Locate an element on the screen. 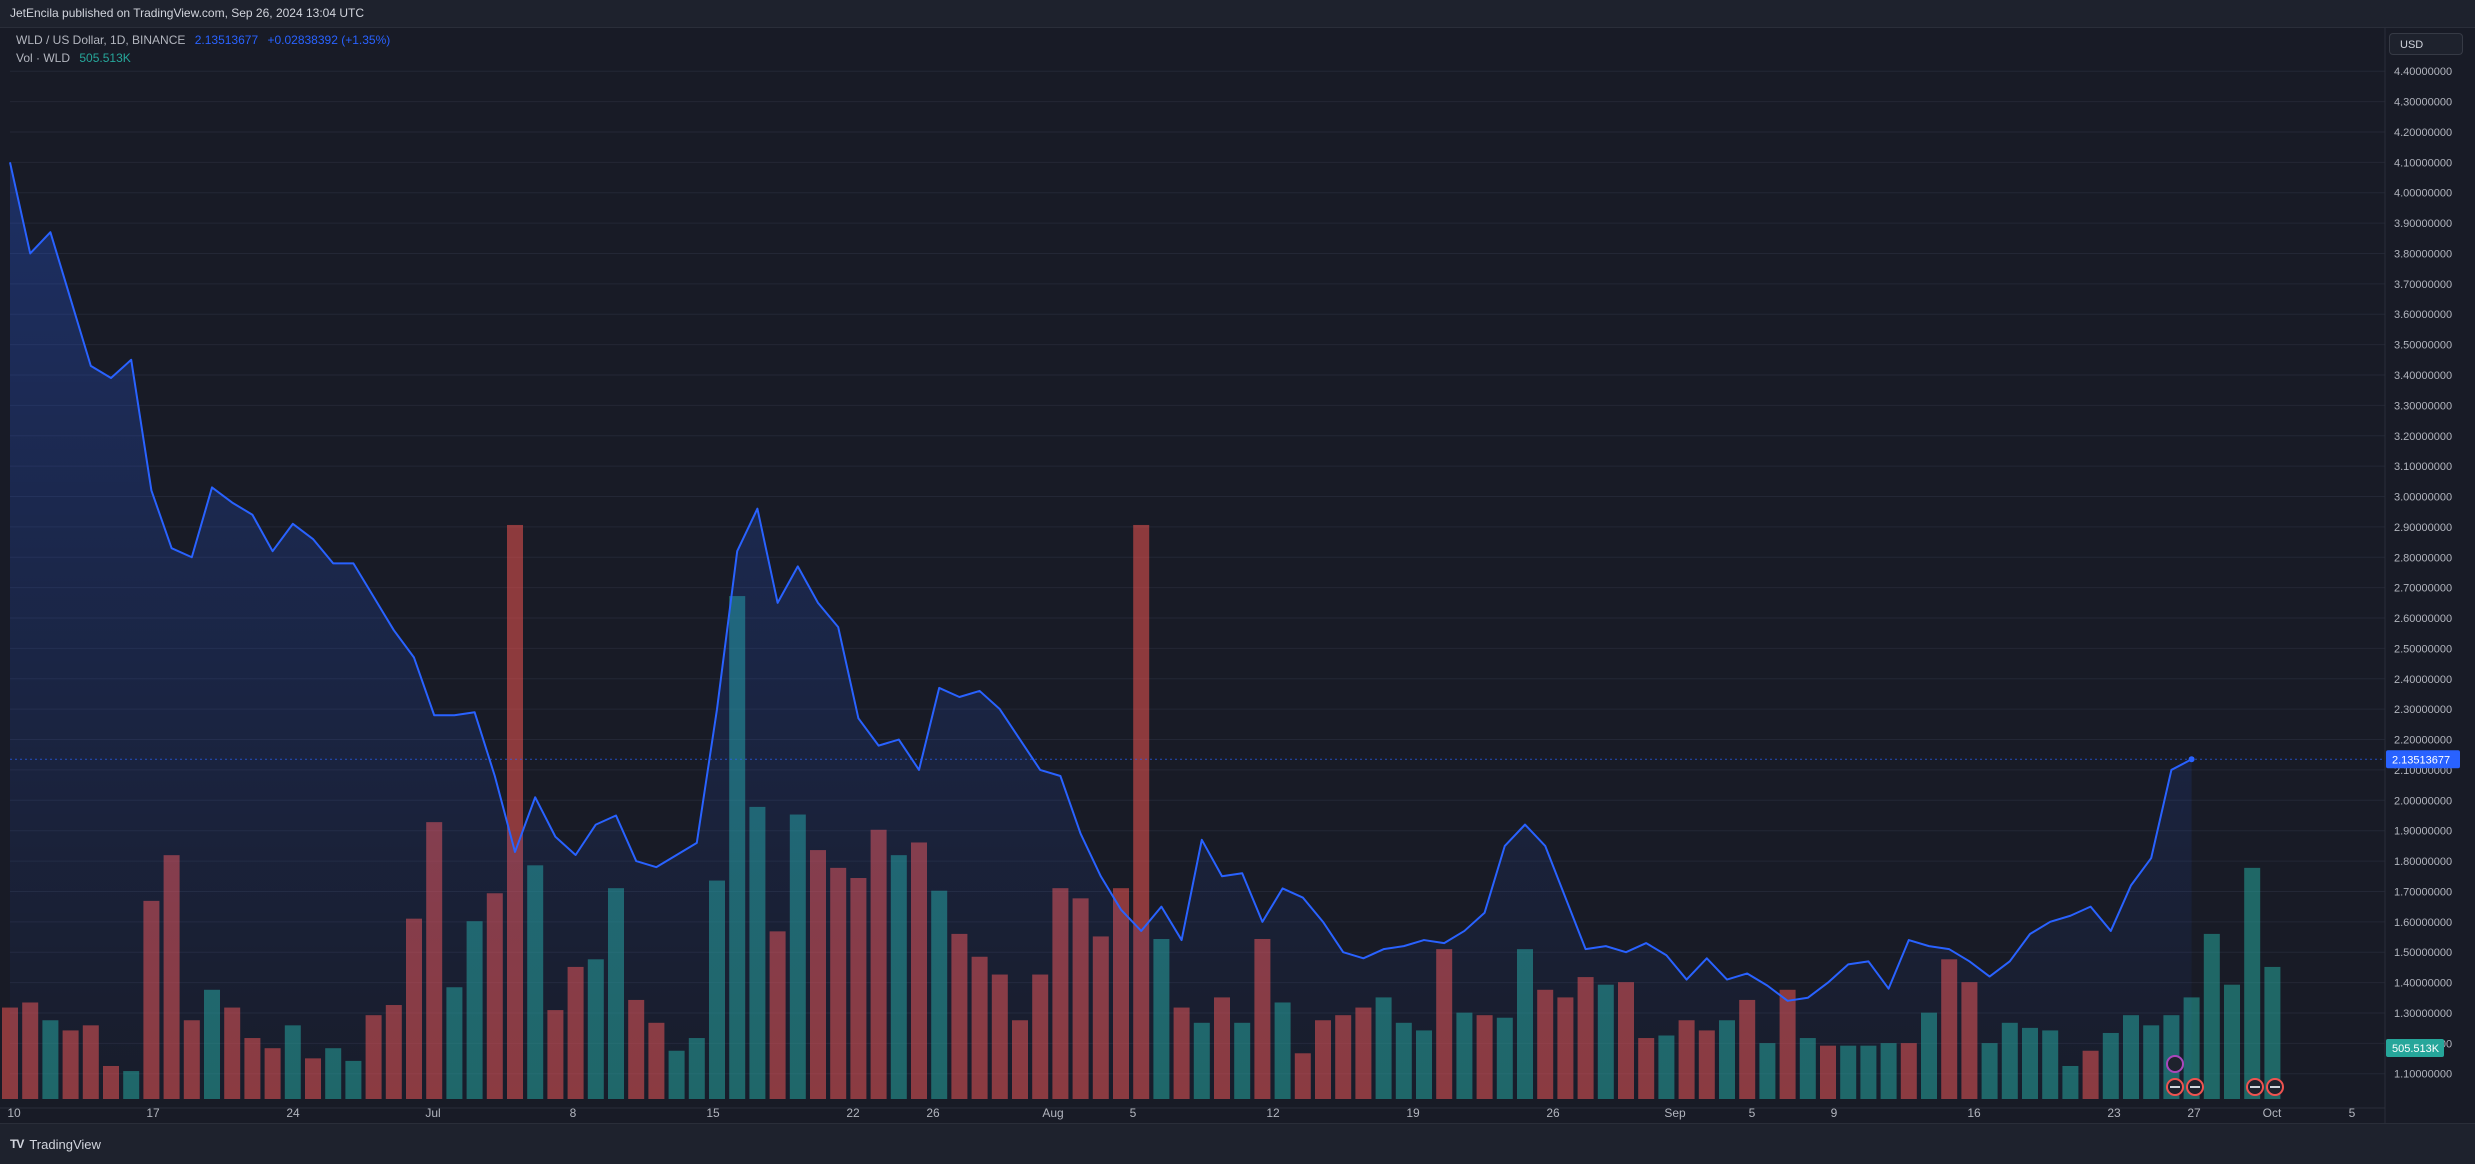 This screenshot has width=2475, height=1164. price-scale-label: 1.30000000 is located at coordinates (2423, 1014).